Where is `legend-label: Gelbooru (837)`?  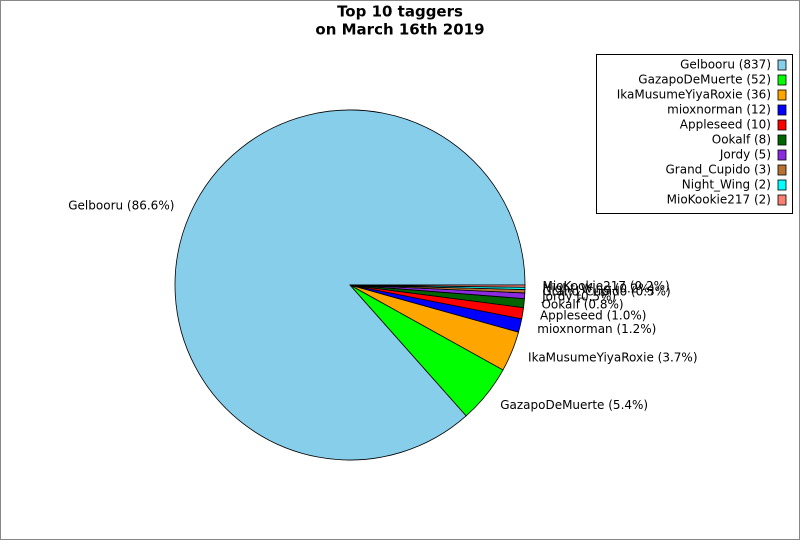
legend-label: Gelbooru (837) is located at coordinates (725, 65).